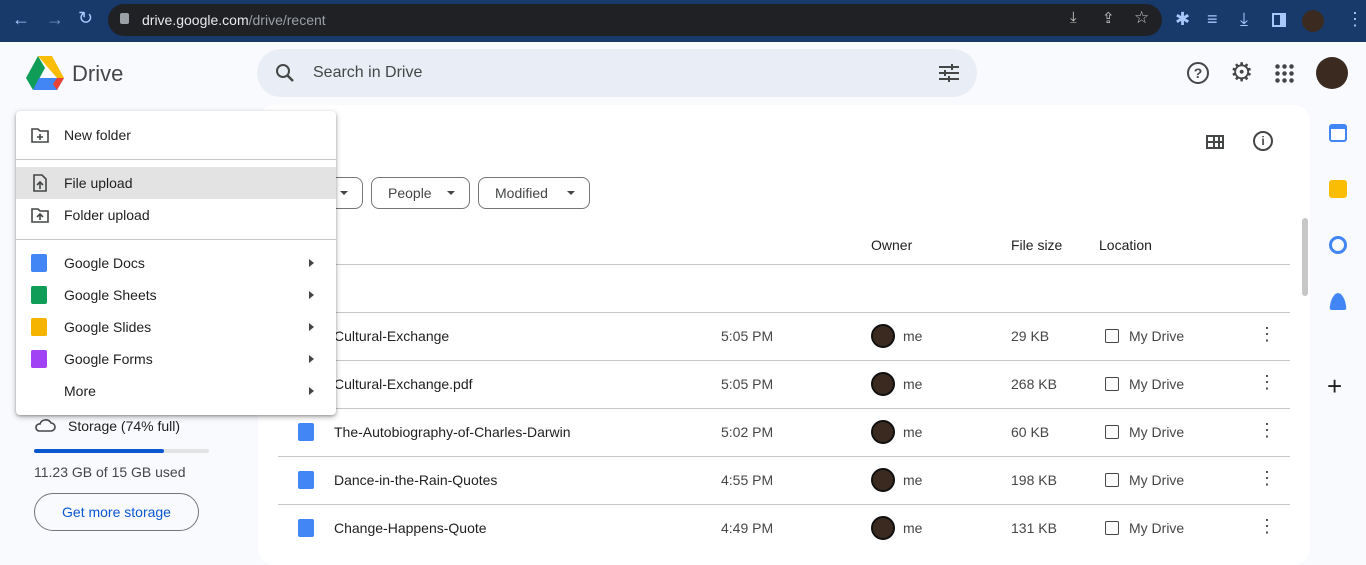 This screenshot has height=565, width=1366. I want to click on storage-used: 11.23 GB of 15 GB used, so click(110, 472).